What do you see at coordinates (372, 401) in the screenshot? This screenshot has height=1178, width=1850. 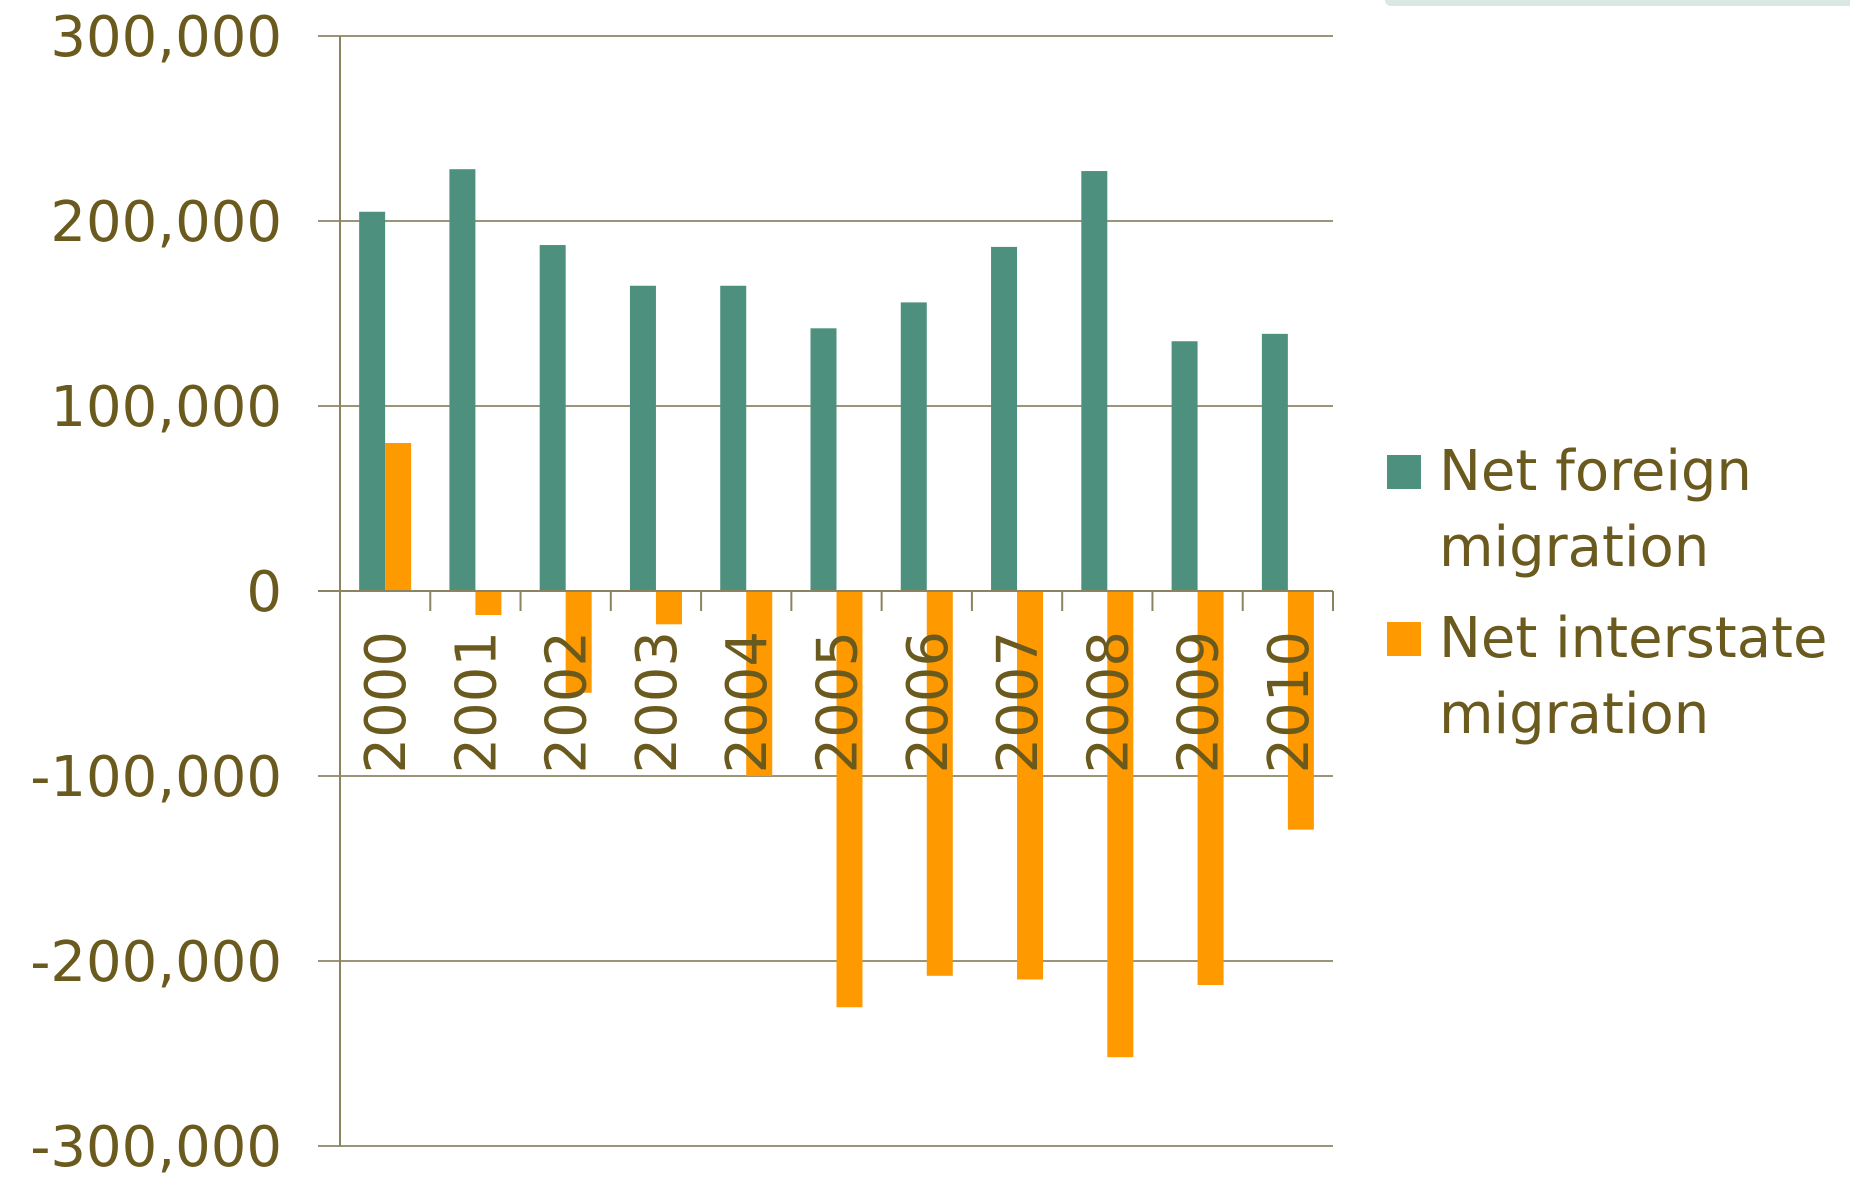 I see `bar-foreign-2000` at bounding box center [372, 401].